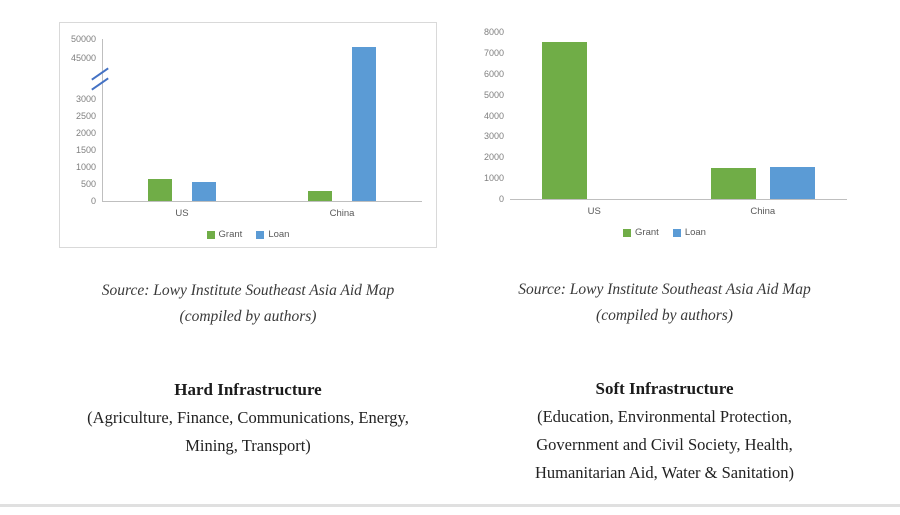 Image resolution: width=900 pixels, height=515 pixels. I want to click on y-axis-tick-label: 8000, so click(493, 32).